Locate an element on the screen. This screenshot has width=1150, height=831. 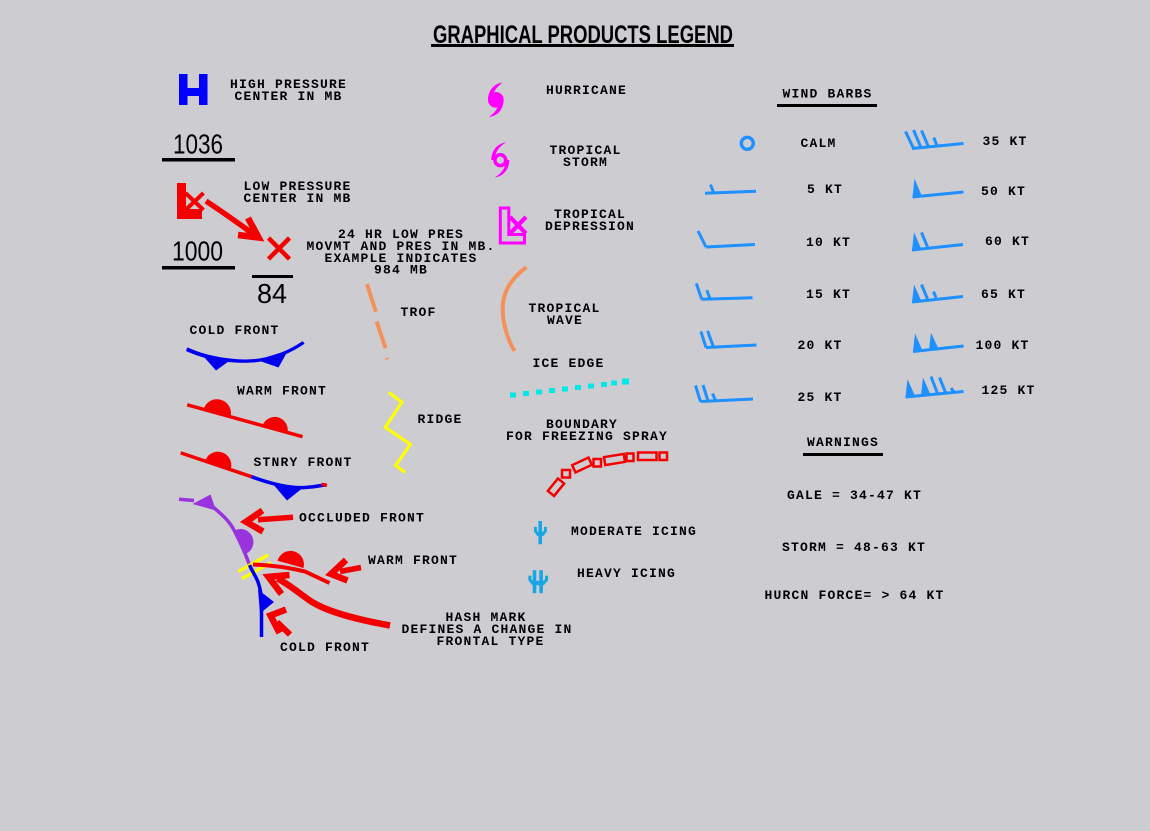
svg-text: HURCN FORCE= > 64 KT is located at coordinates (854, 595).